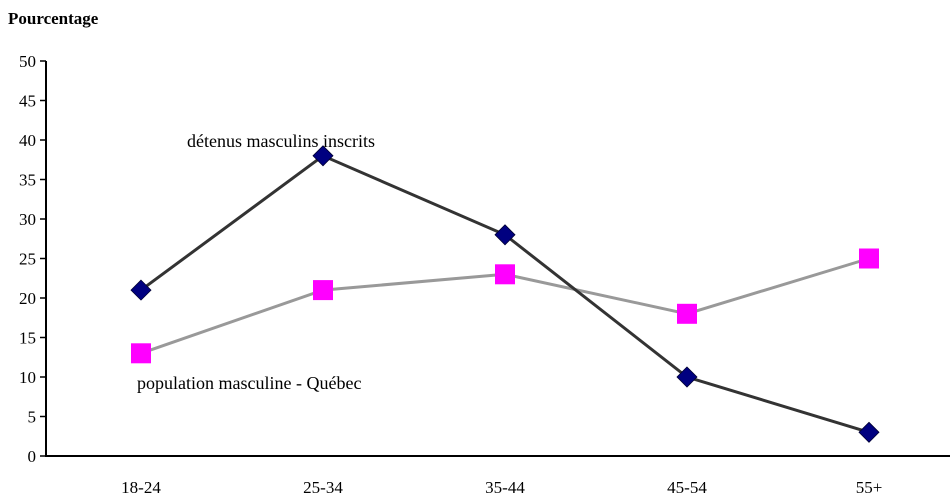  What do you see at coordinates (141, 487) in the screenshot?
I see `x-tick-label: 18-24` at bounding box center [141, 487].